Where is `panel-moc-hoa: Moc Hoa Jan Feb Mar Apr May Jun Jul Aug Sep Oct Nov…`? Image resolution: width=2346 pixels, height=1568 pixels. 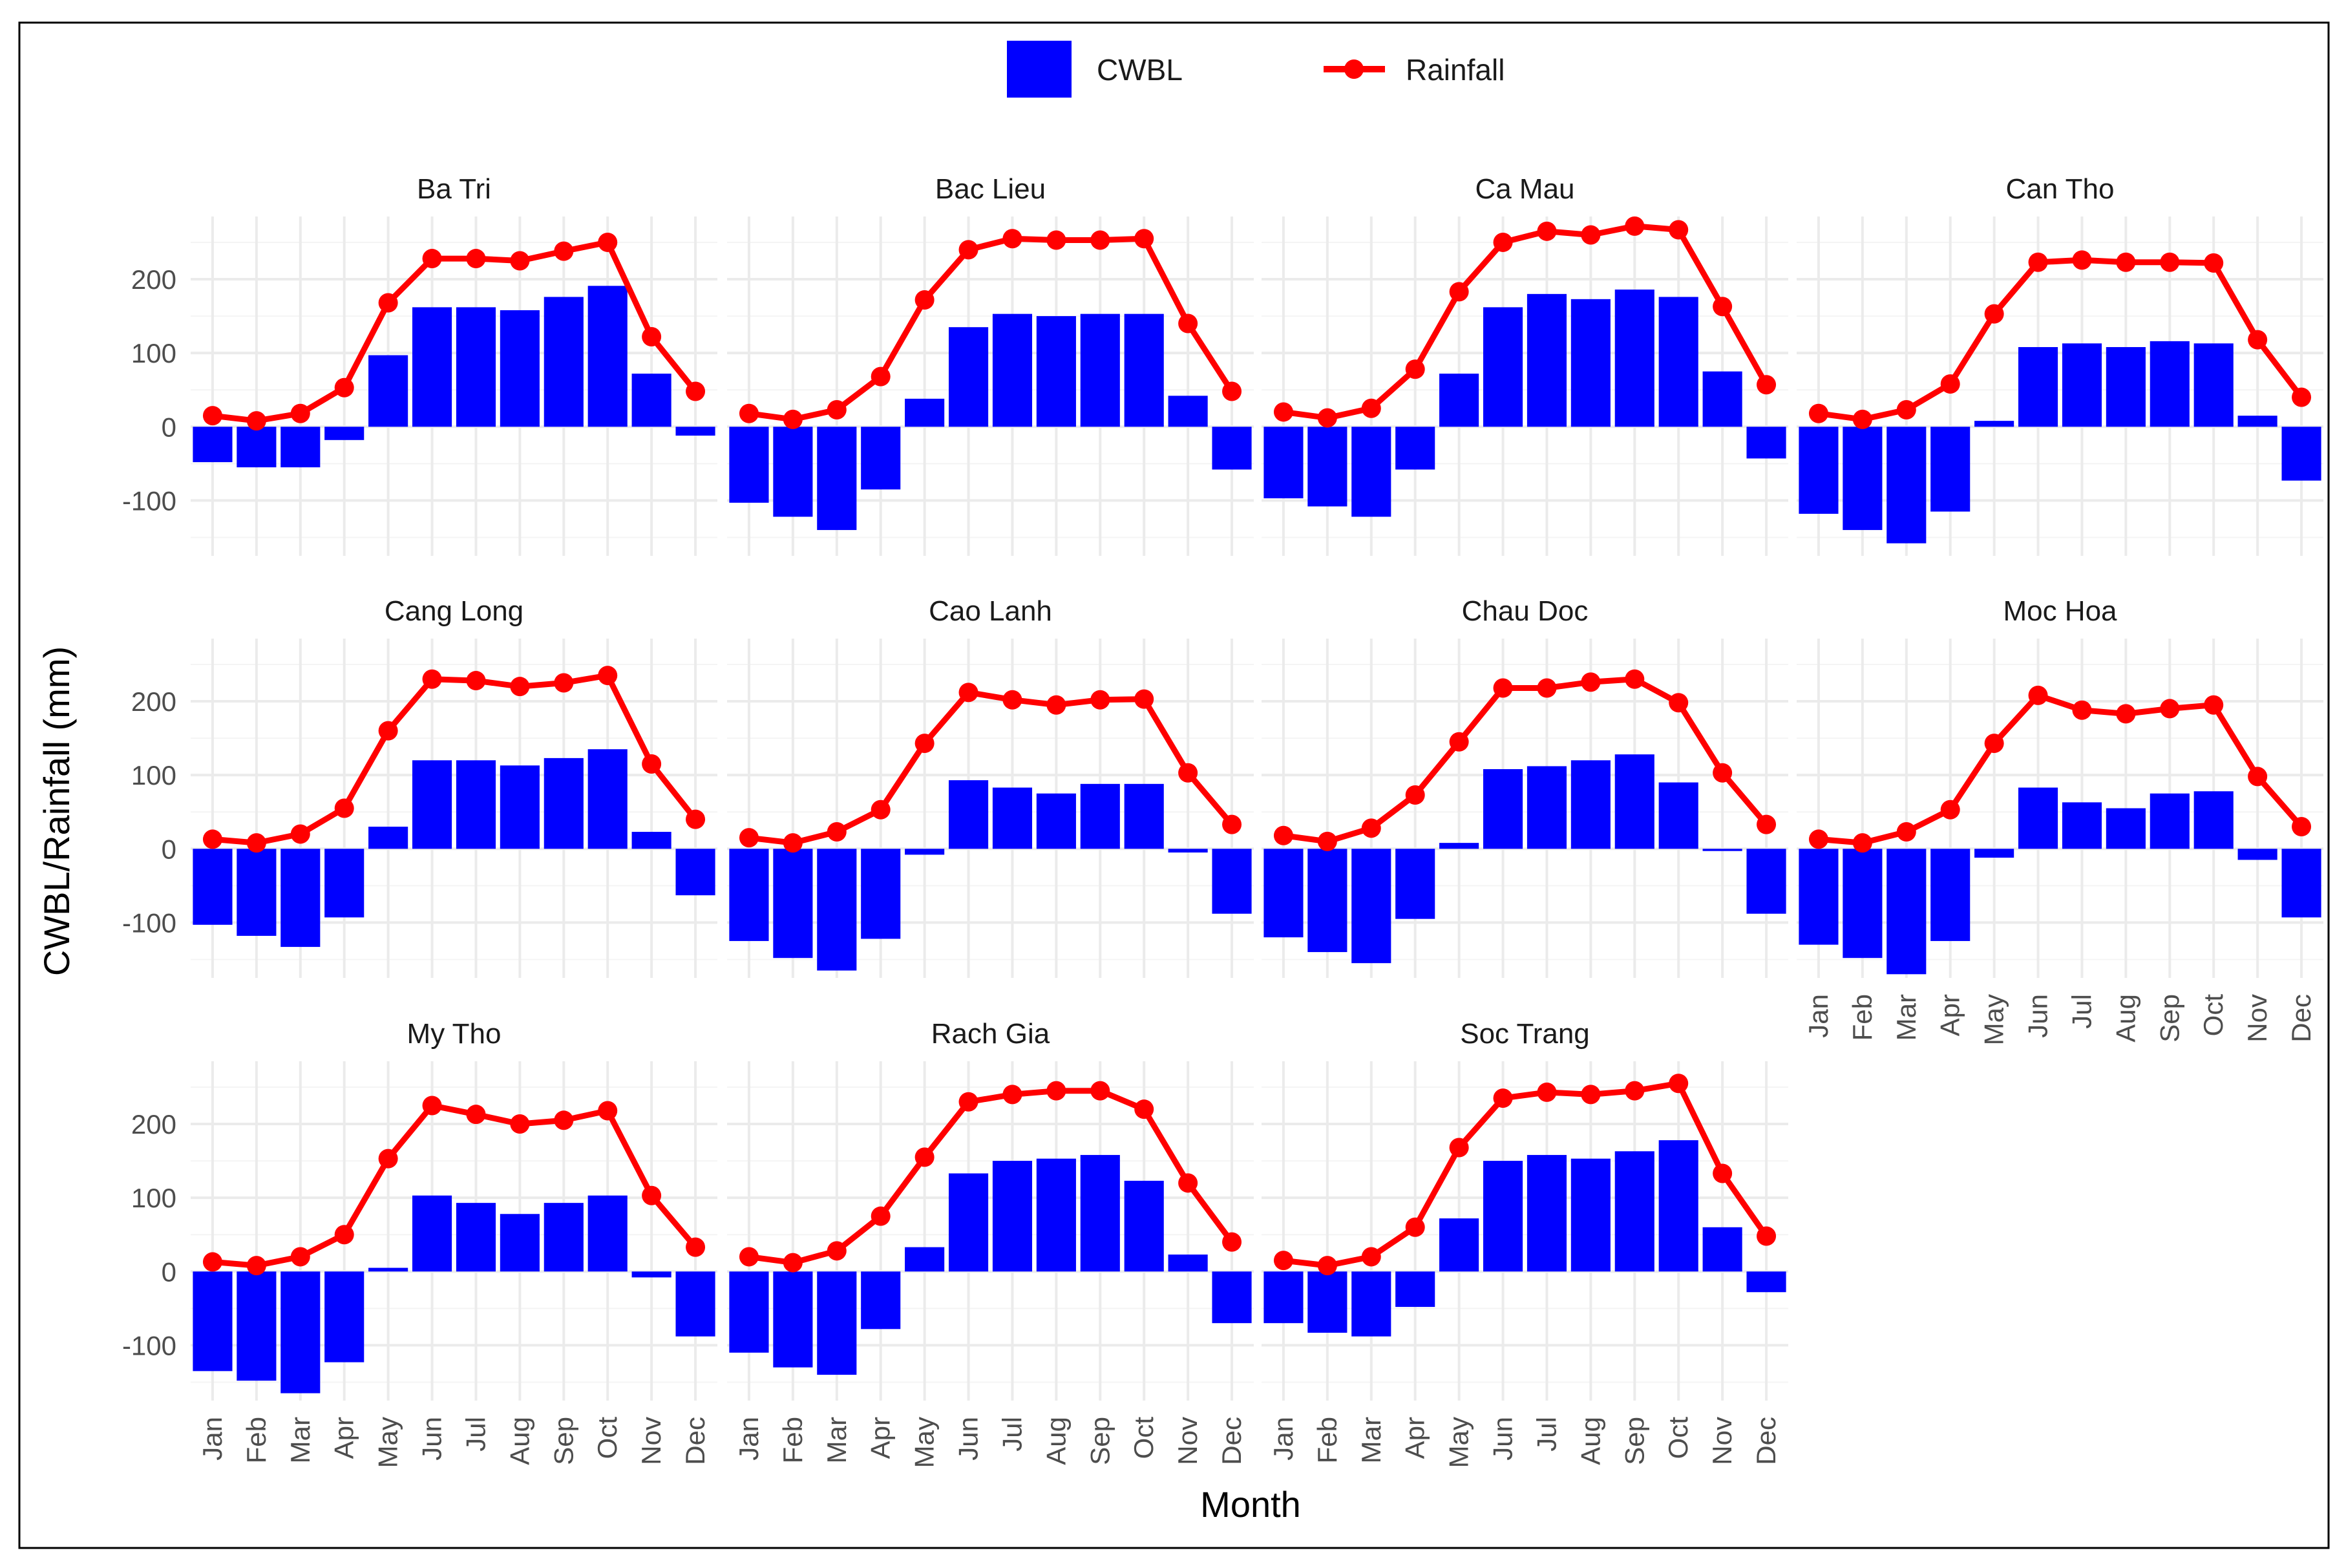 panel-moc-hoa: Moc Hoa Jan Feb Mar Apr May Jun Jul Aug Sep Oct Nov… is located at coordinates (2060, 820).